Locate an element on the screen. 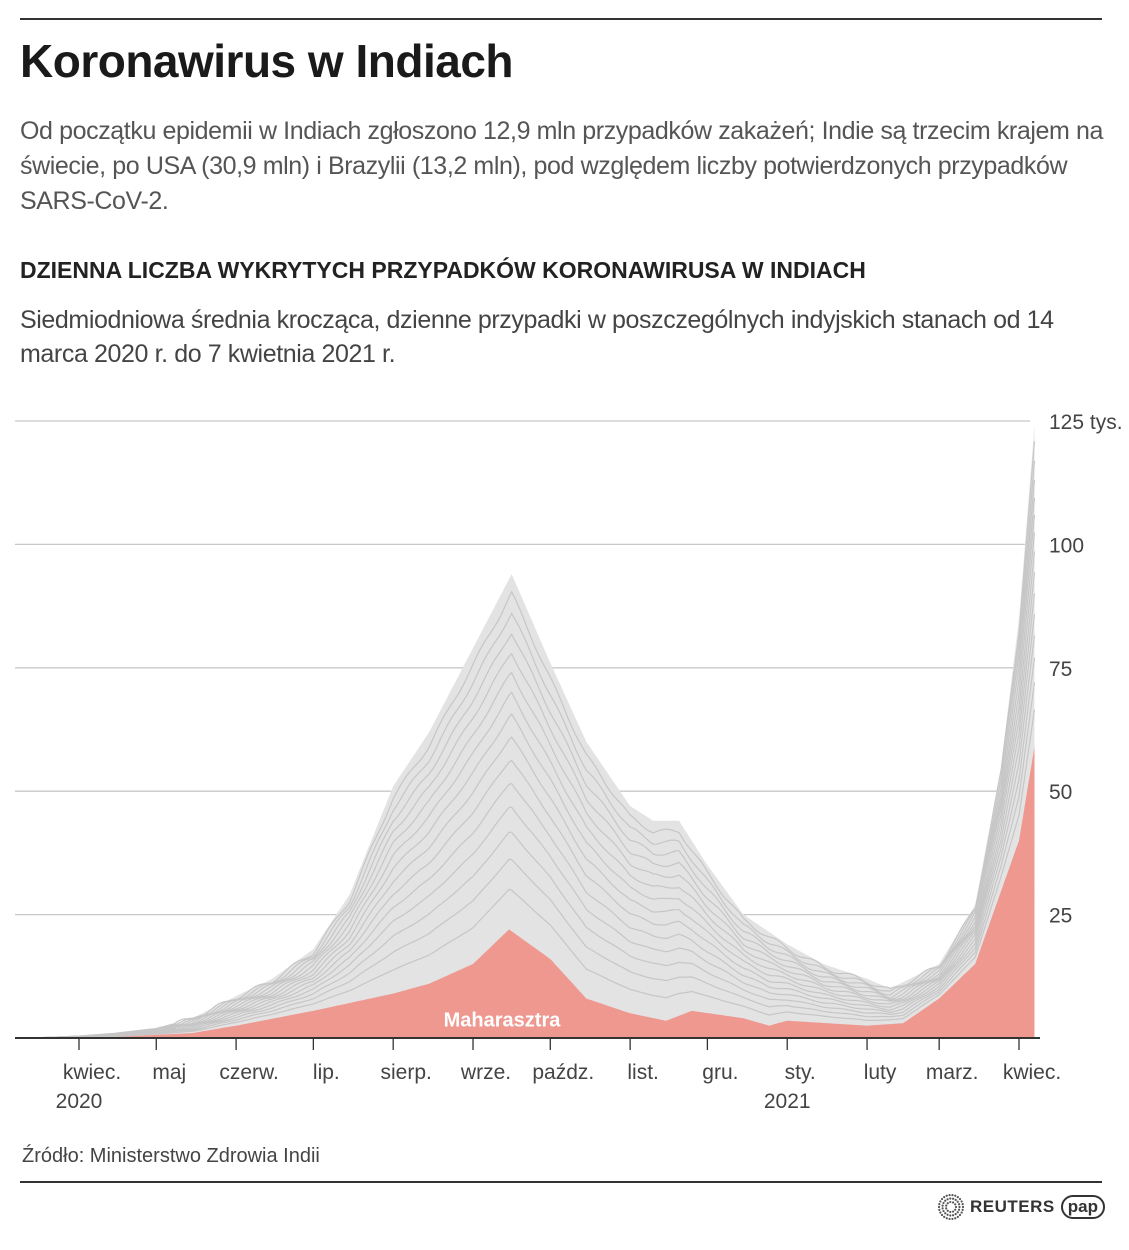  reuters-logo: REUTERS is located at coordinates (1012, 1206).